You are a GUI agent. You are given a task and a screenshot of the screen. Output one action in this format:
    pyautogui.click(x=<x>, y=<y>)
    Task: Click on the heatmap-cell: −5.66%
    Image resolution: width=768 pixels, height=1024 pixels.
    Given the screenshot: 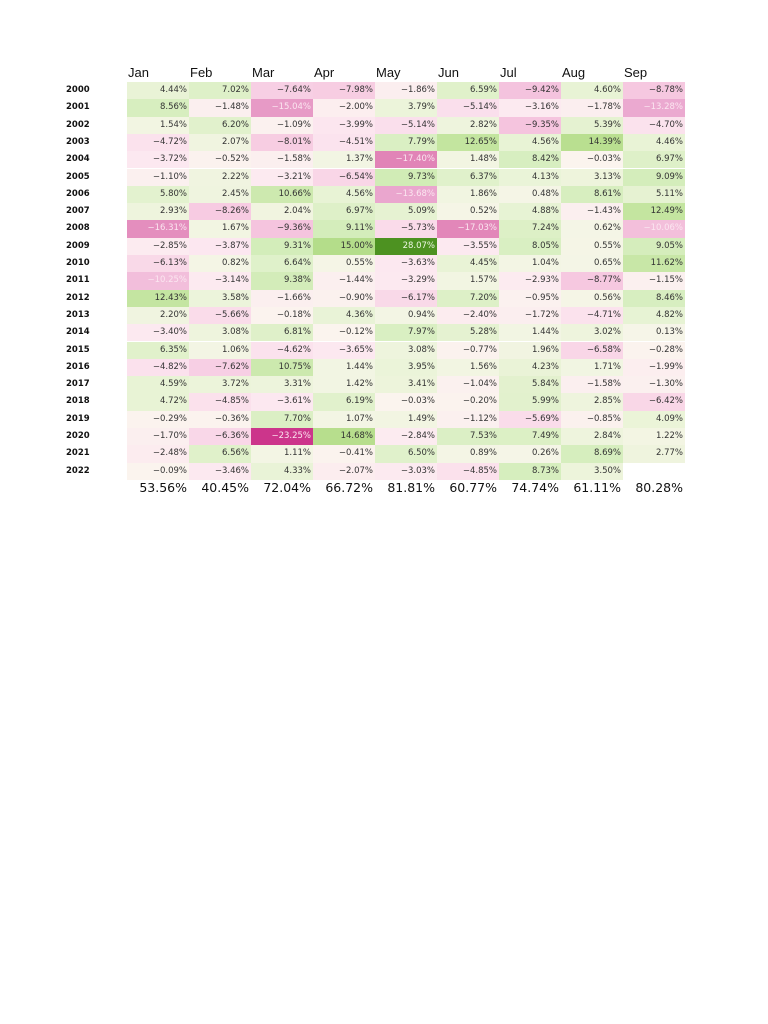 What is the action you would take?
    pyautogui.click(x=220, y=315)
    